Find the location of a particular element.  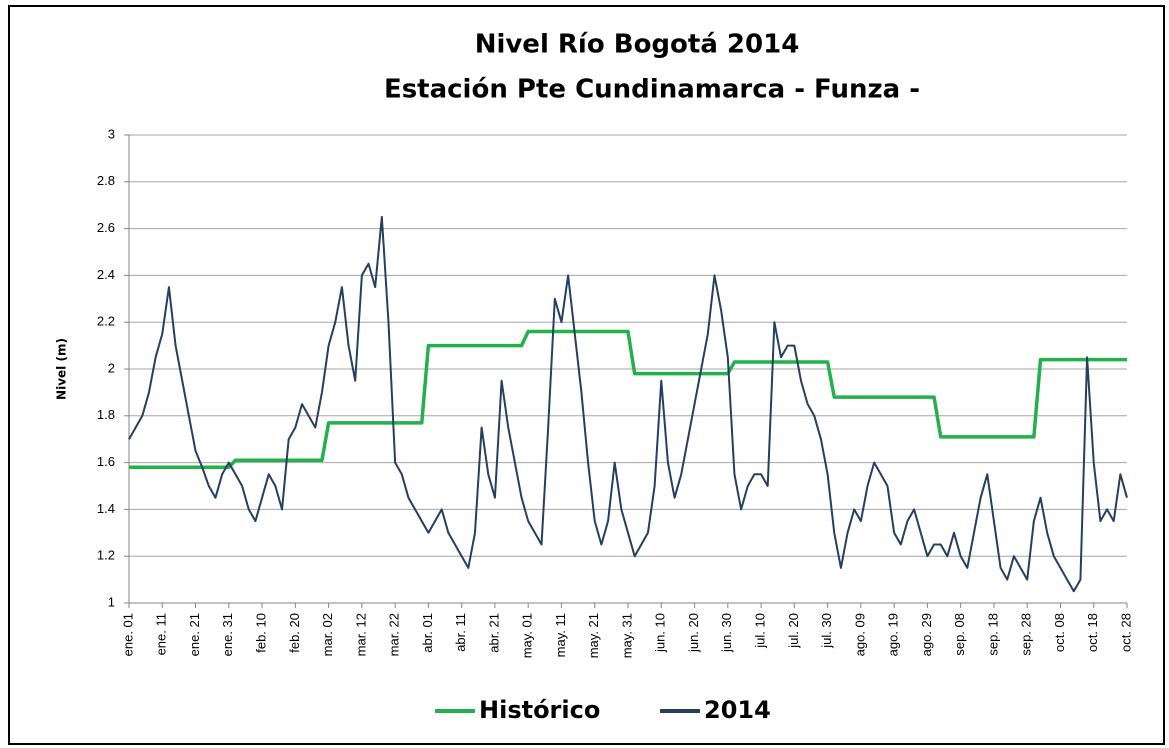

x-tick-label: mar. 22 is located at coordinates (394, 634).